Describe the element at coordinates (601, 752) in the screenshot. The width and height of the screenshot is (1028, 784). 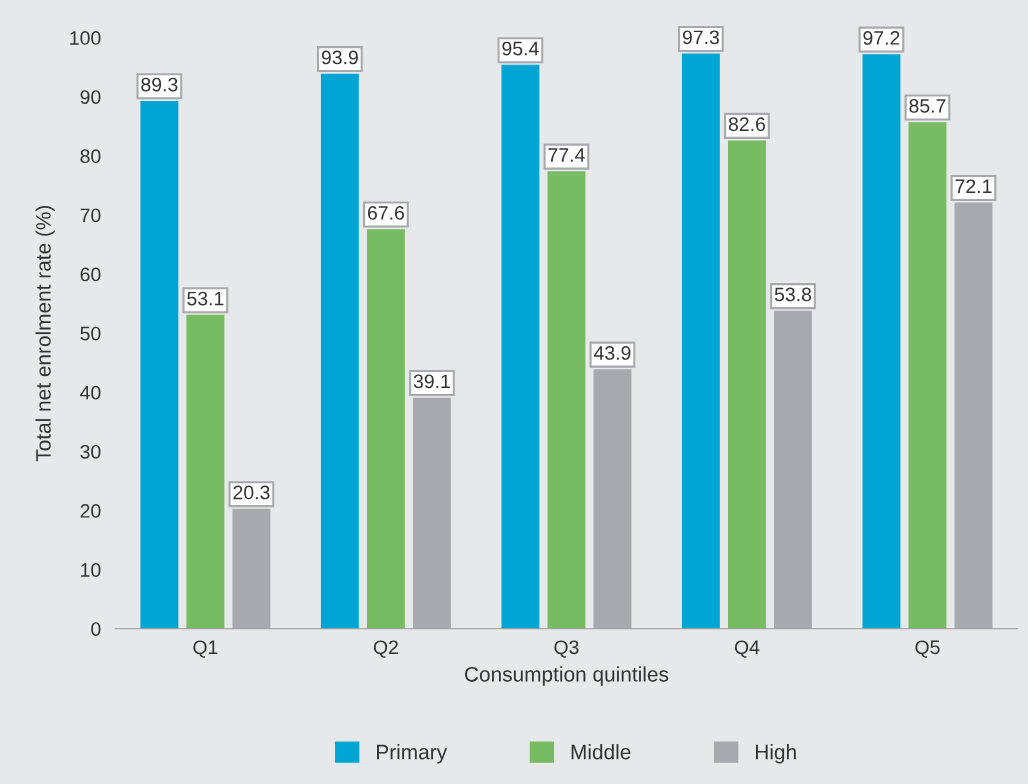
I see `legend-label: Middle` at that location.